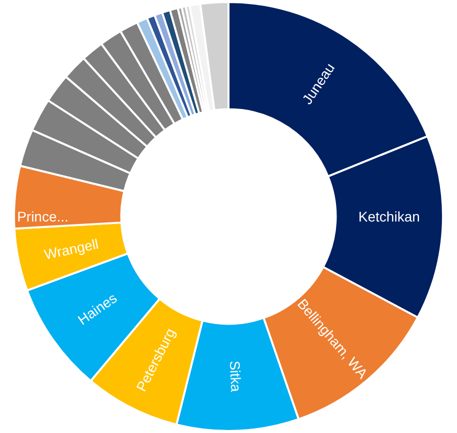  What do you see at coordinates (71, 249) in the screenshot?
I see `slice-label: Wrangell` at bounding box center [71, 249].